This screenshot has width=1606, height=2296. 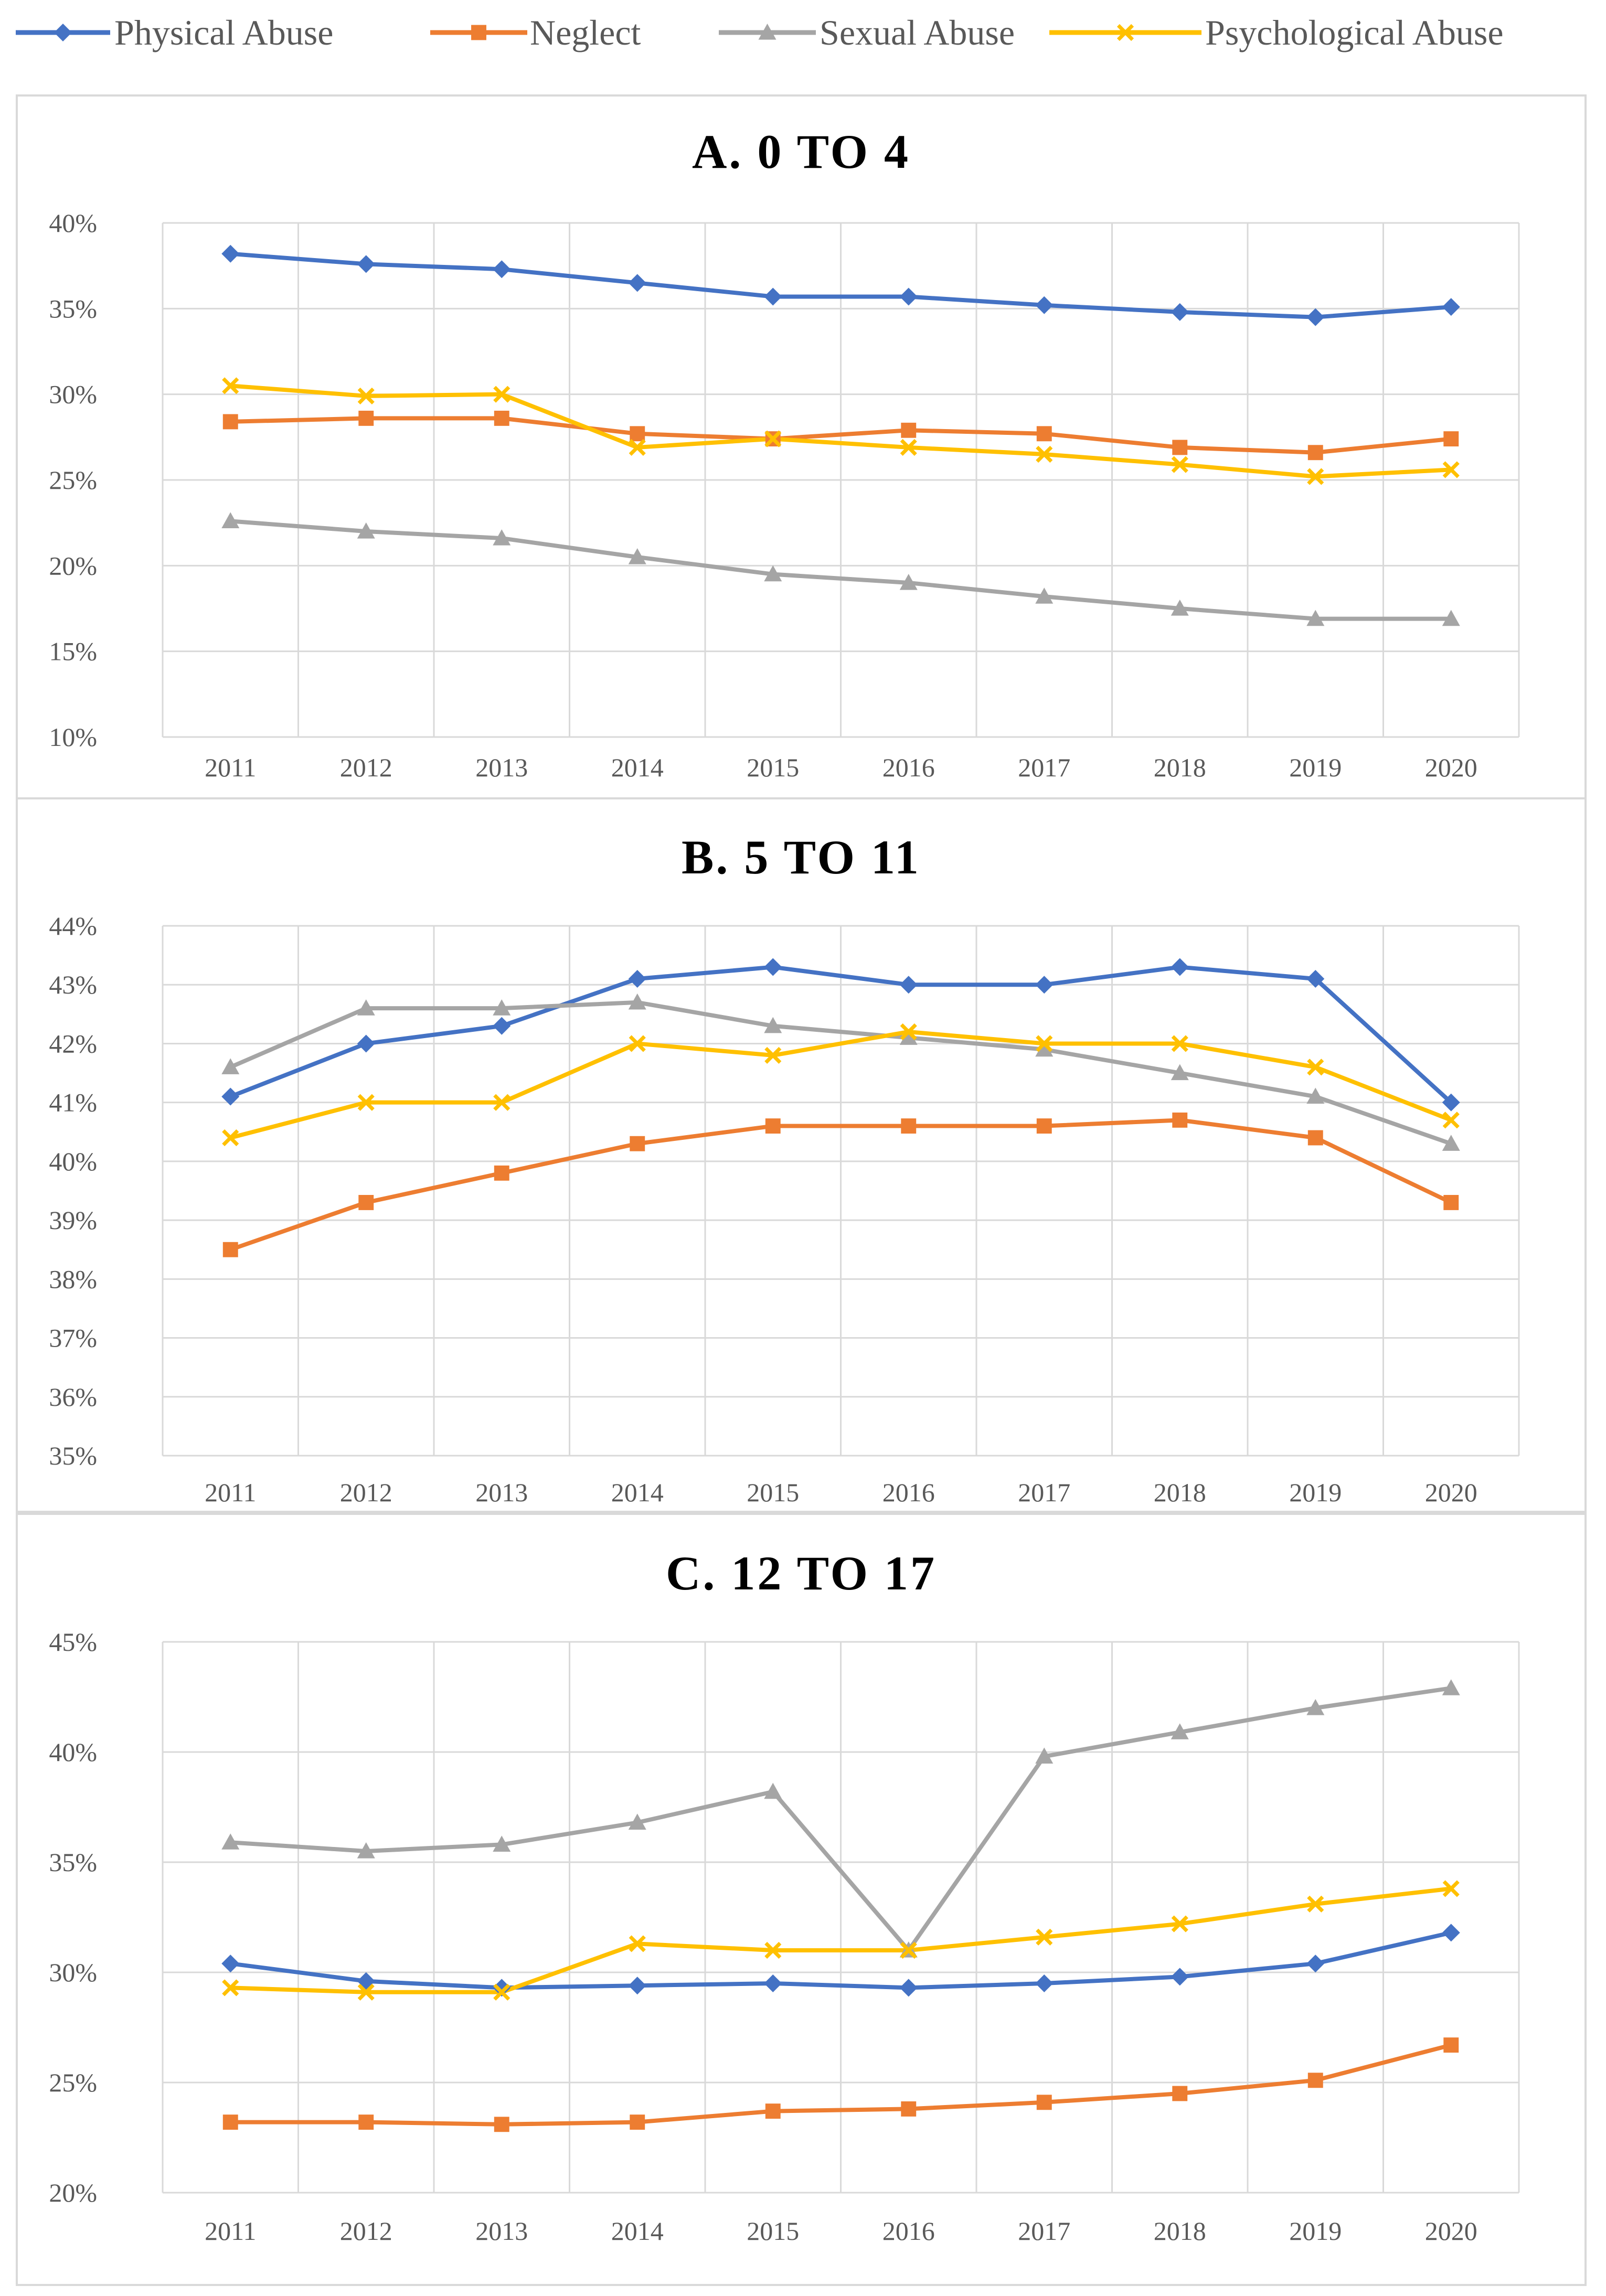 What do you see at coordinates (73, 1279) in the screenshot?
I see `y-tick-label: 38%` at bounding box center [73, 1279].